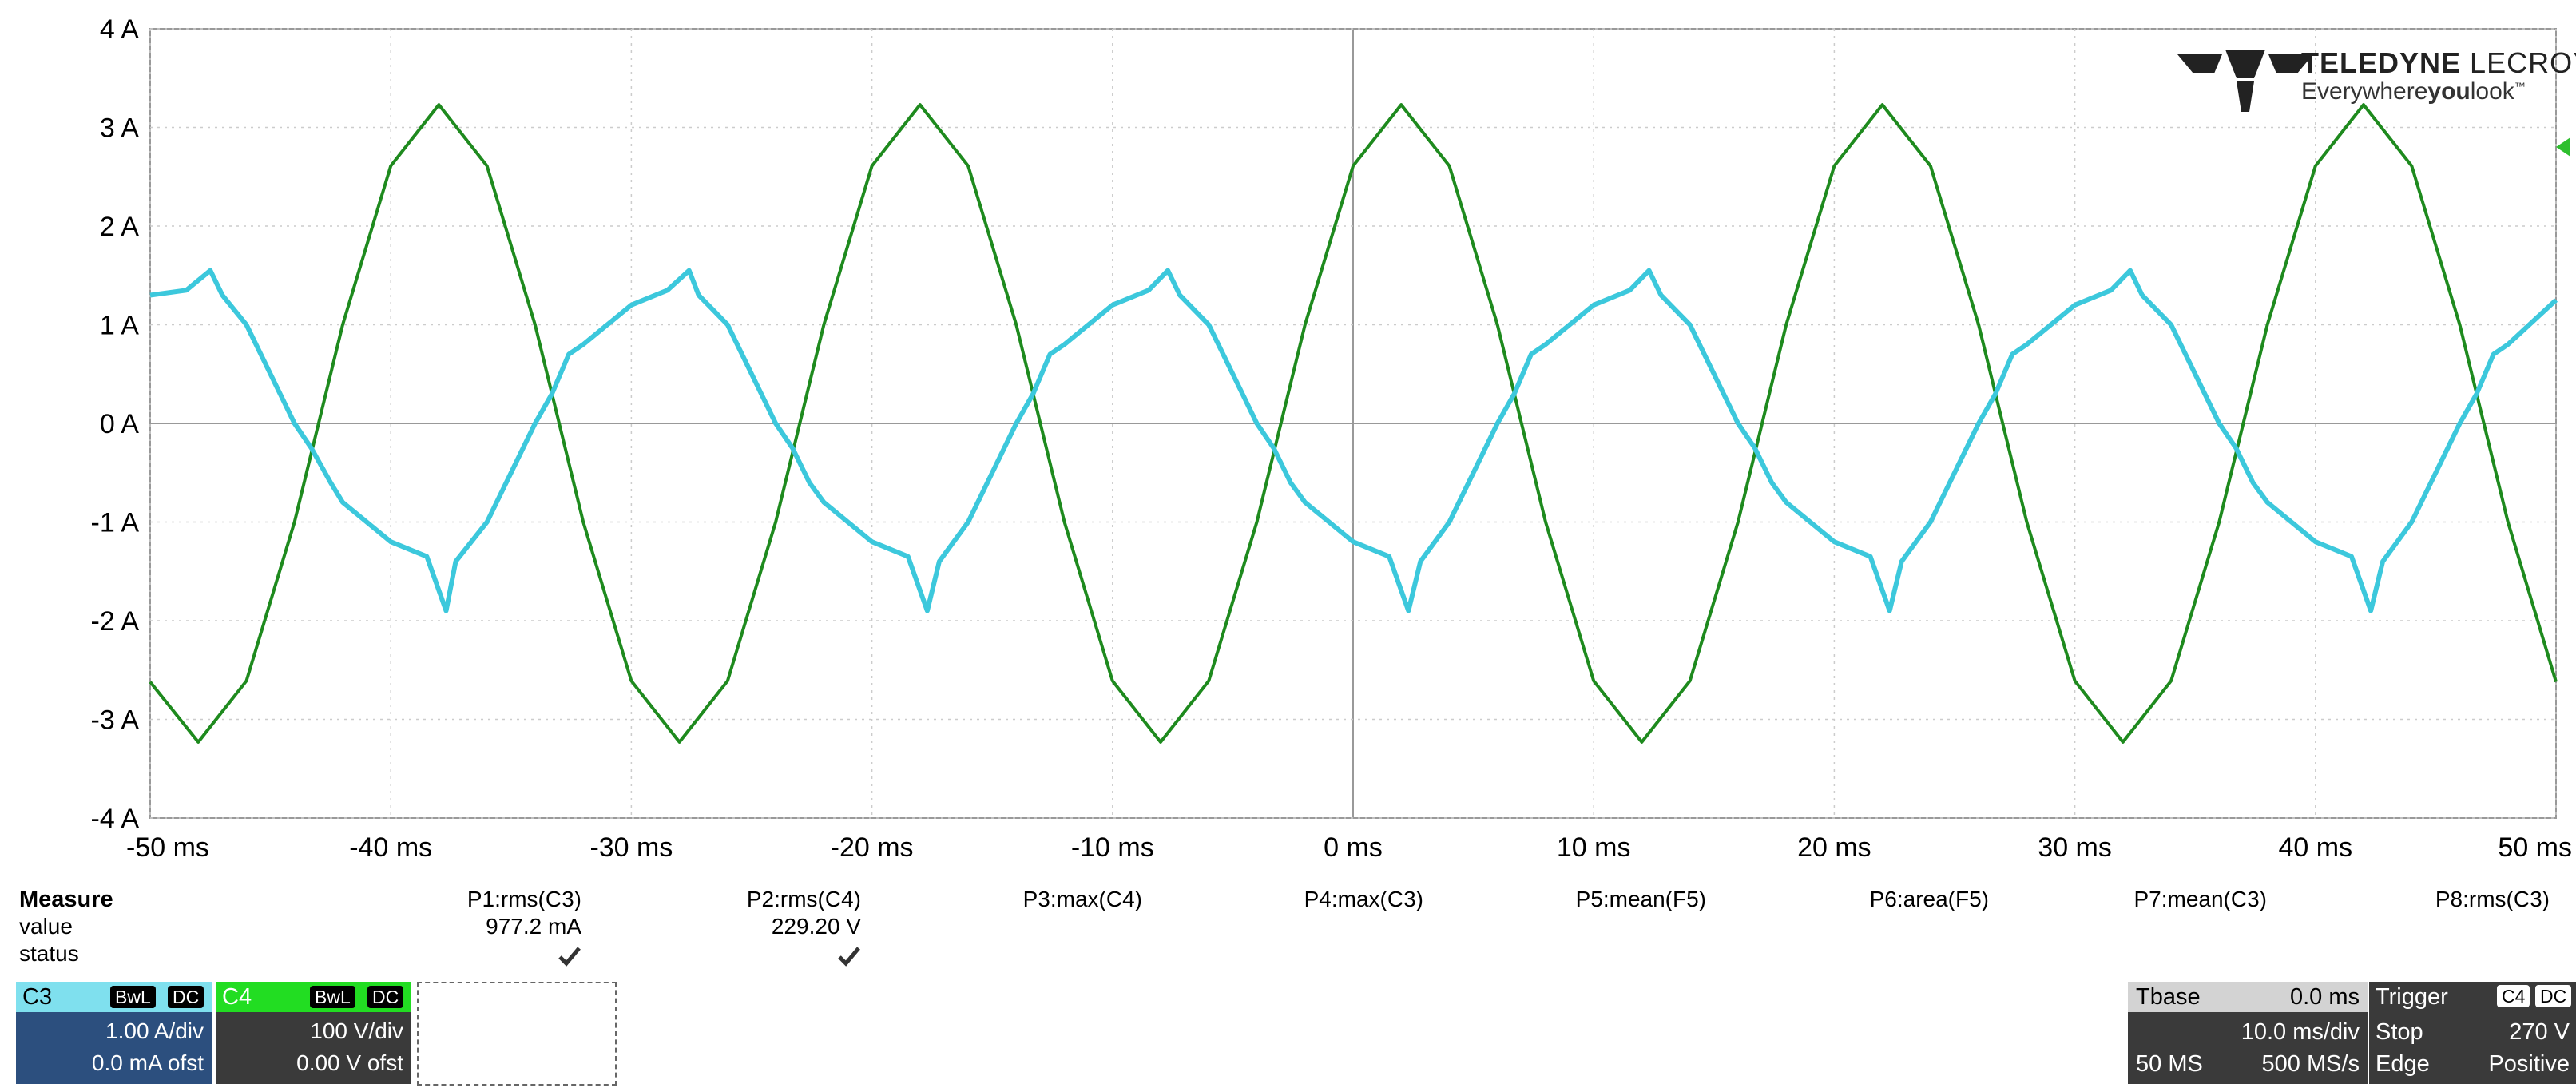 This screenshot has width=2576, height=1088. Describe the element at coordinates (816, 926) in the screenshot. I see `param-value-p2: 229.20 V` at that location.